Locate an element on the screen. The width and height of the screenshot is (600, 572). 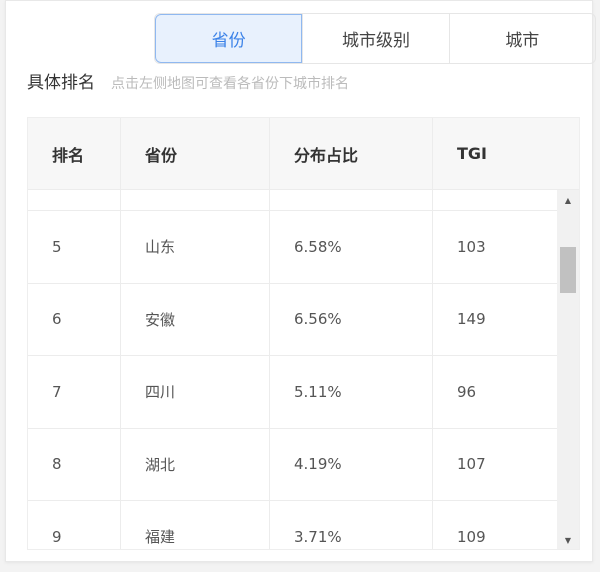
table-header: 排名 省份 分布占比 TGI is located at coordinates (303, 154).